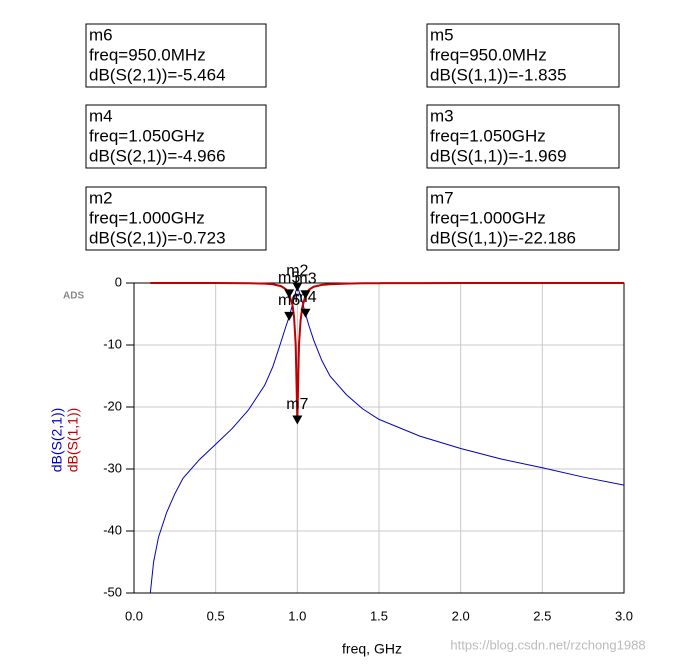 The image size is (673, 669). What do you see at coordinates (112, 591) in the screenshot?
I see `y-tick-label: -50` at bounding box center [112, 591].